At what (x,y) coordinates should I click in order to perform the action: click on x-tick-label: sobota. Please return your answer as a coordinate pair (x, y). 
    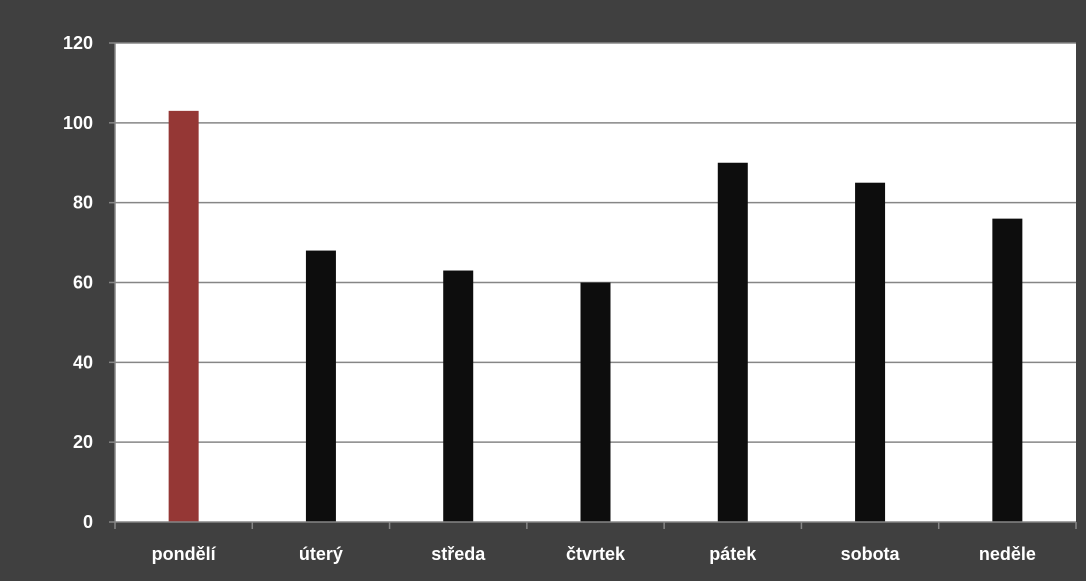
    Looking at the image, I should click on (871, 554).